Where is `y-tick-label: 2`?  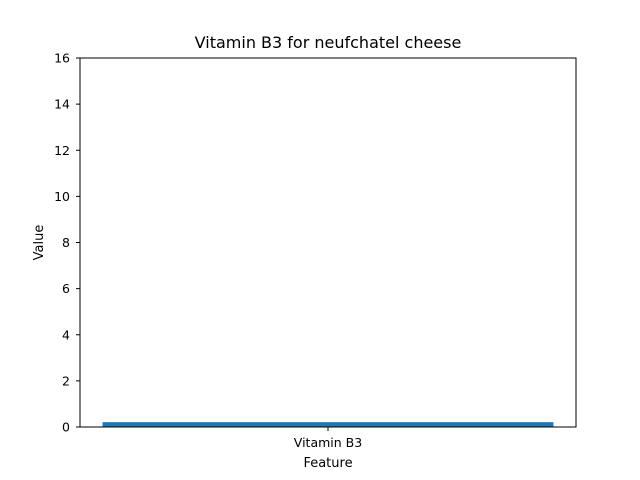 y-tick-label: 2 is located at coordinates (66, 380).